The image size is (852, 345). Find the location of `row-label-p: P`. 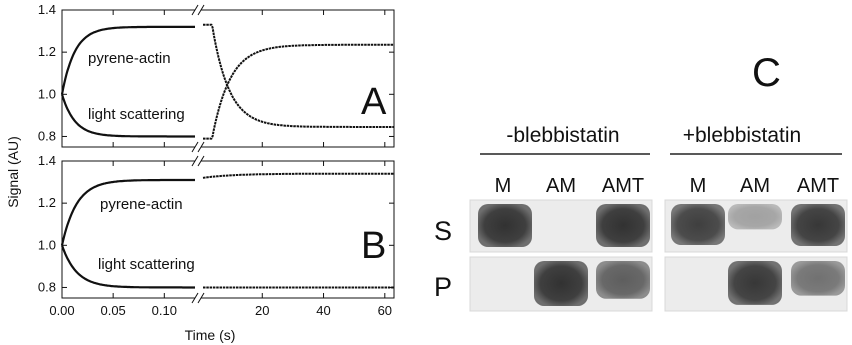

row-label-p: P is located at coordinates (443, 287).